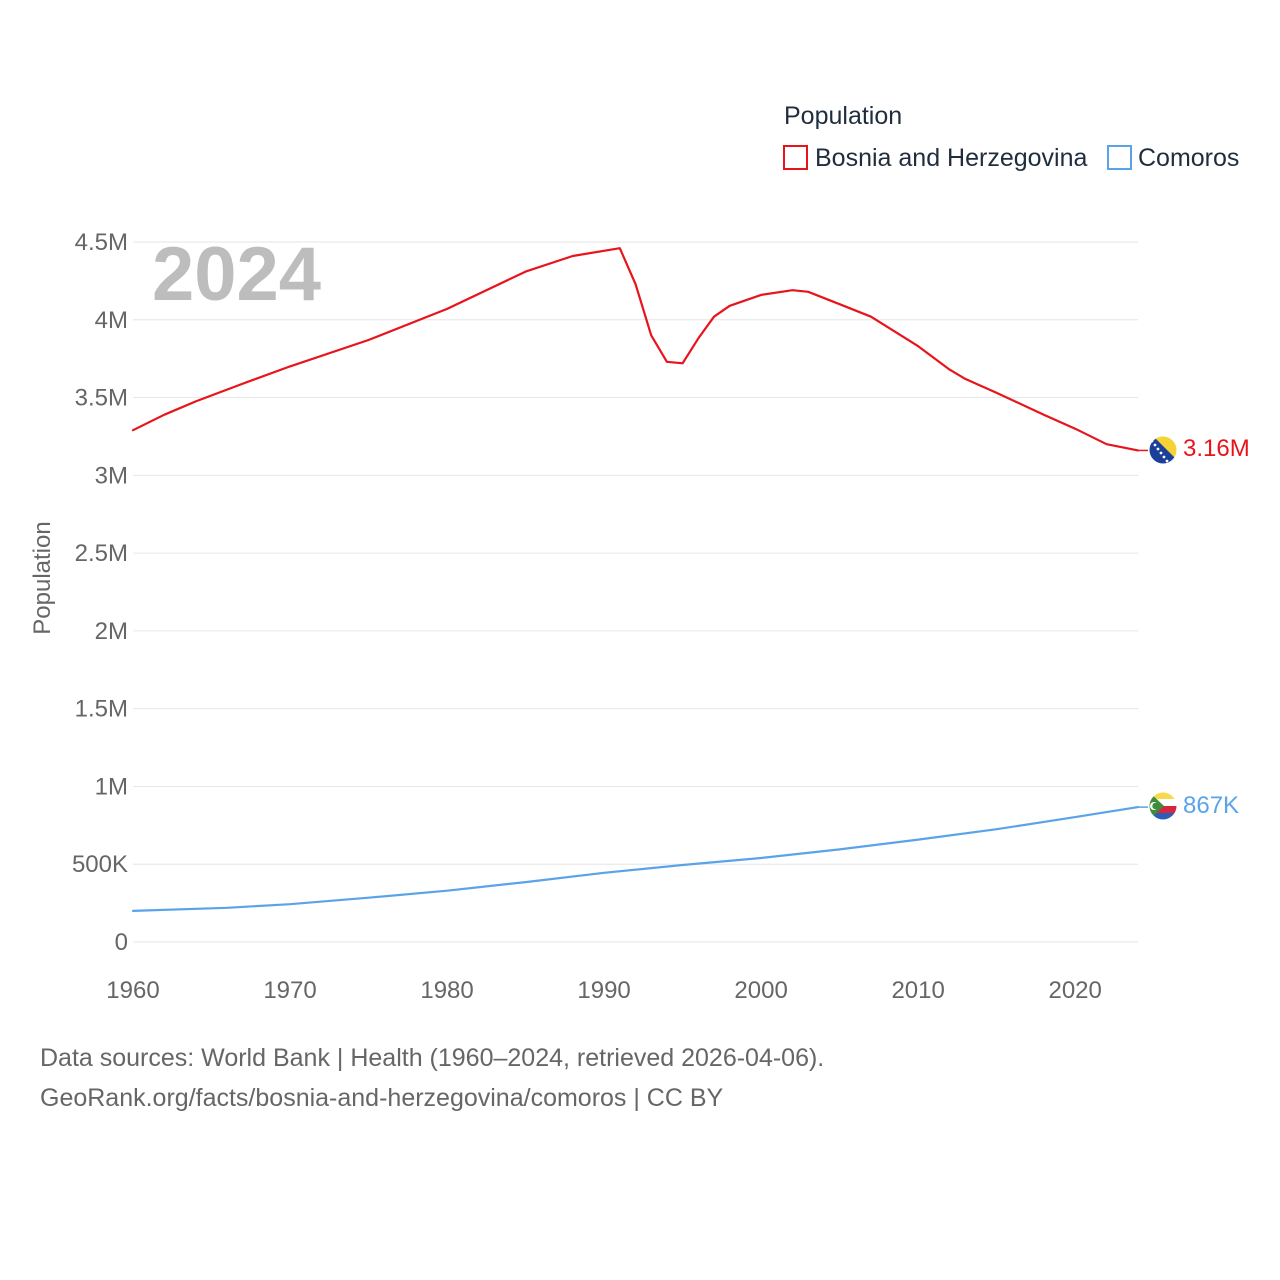  What do you see at coordinates (635, 349) in the screenshot?
I see `series-line-bosnia` at bounding box center [635, 349].